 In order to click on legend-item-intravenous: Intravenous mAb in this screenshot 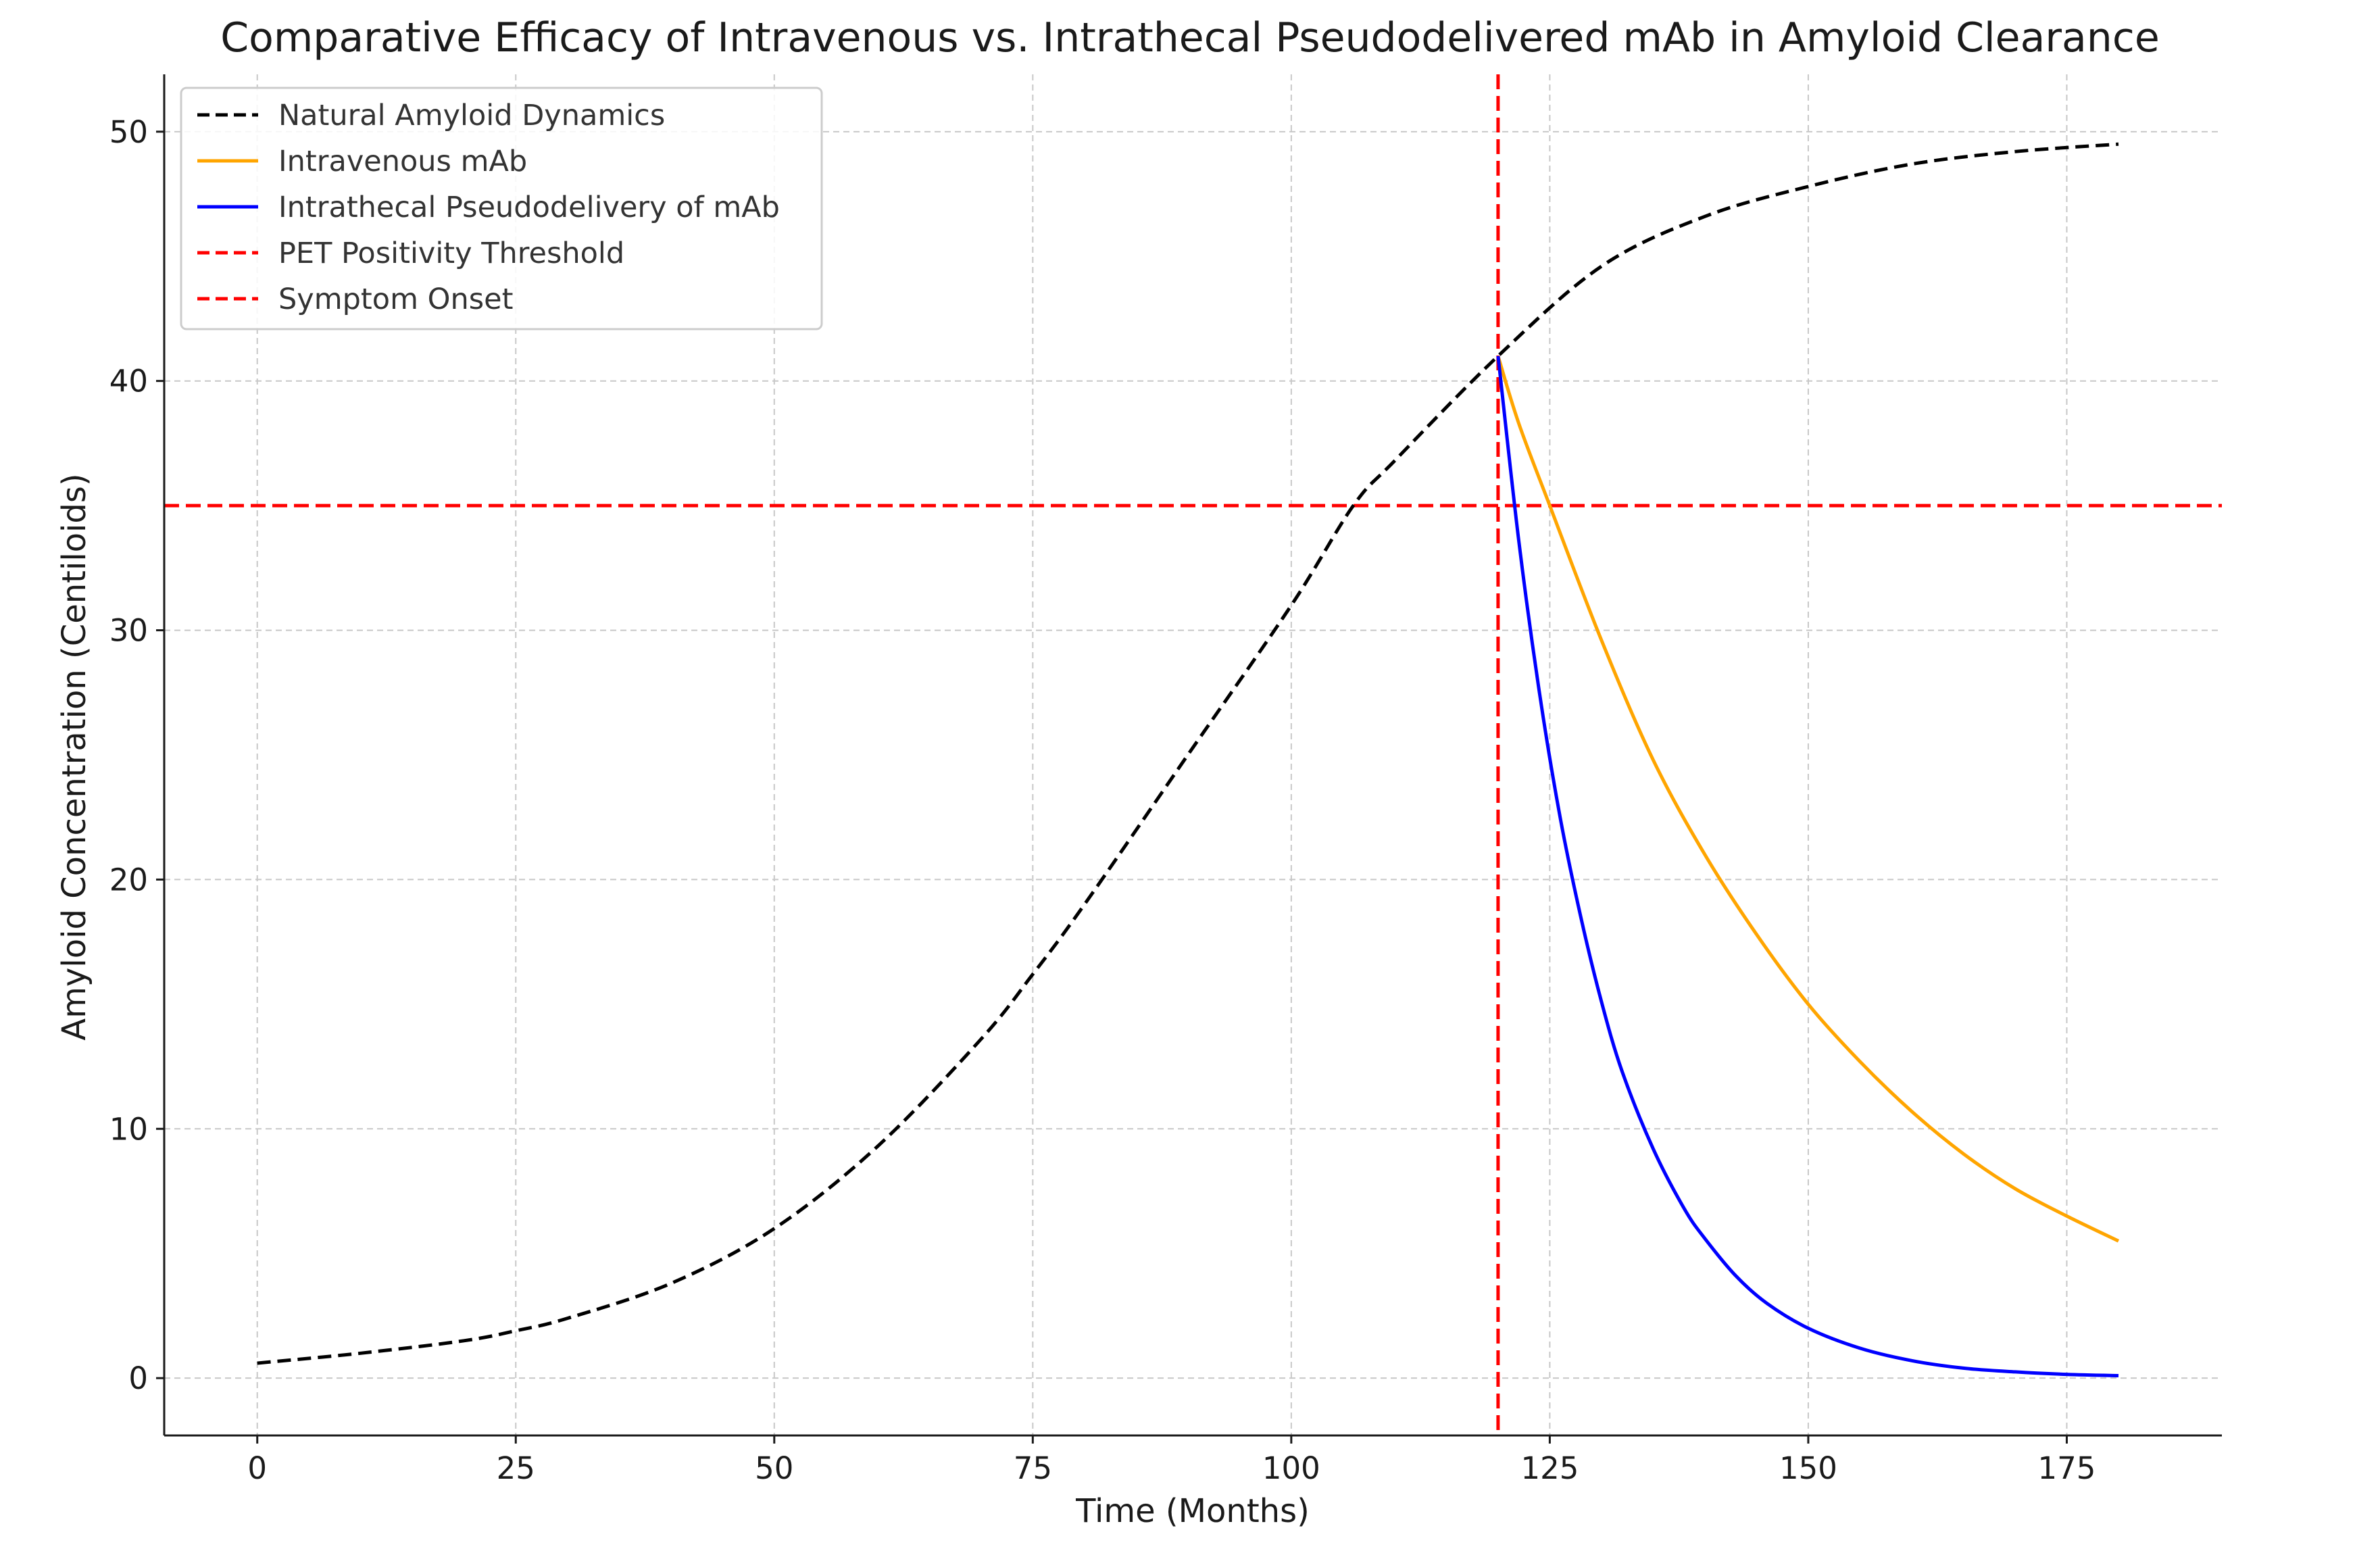, I will do `click(362, 161)`.